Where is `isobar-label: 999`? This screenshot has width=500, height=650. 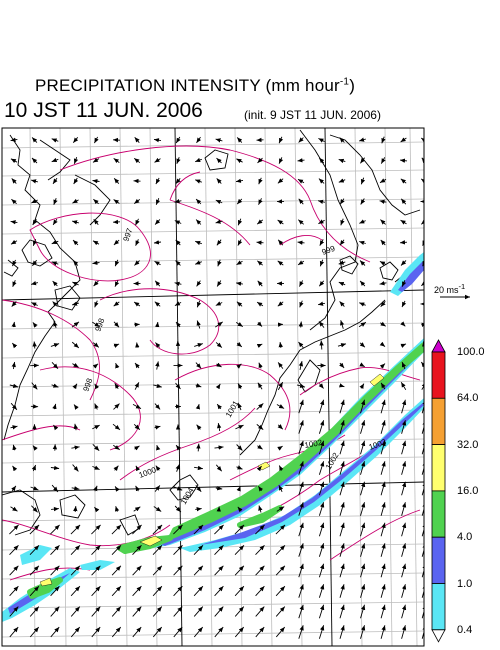
isobar-label: 999 is located at coordinates (329, 250).